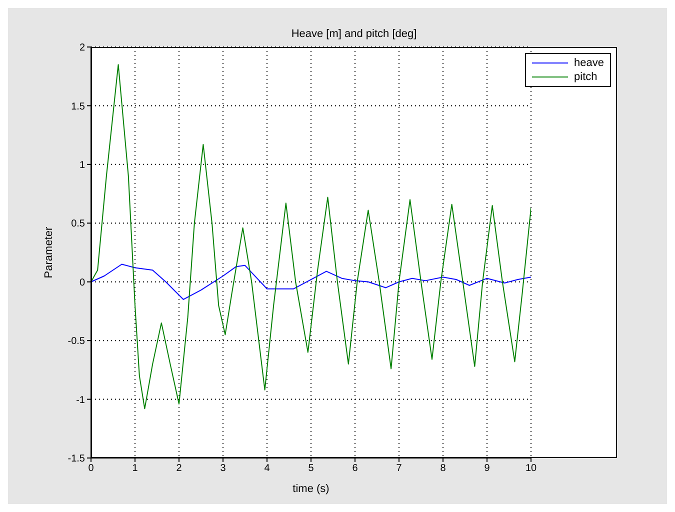 The height and width of the screenshot is (512, 675). Describe the element at coordinates (531, 468) in the screenshot. I see `x-tick-label: 10` at that location.